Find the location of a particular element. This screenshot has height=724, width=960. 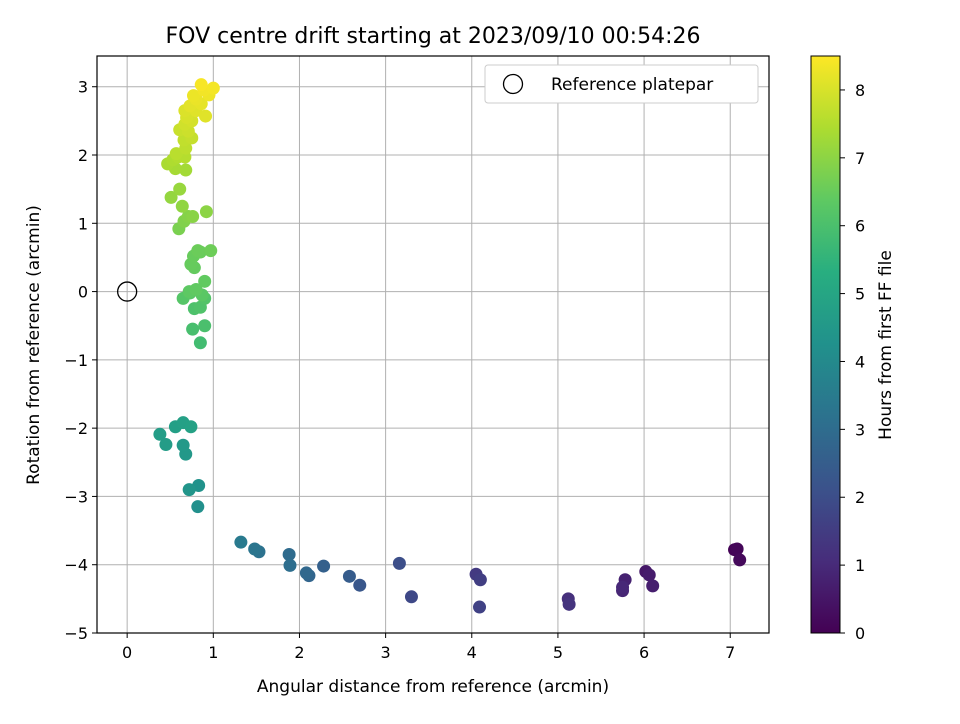

y-tick-label: 1 is located at coordinates (83, 223).